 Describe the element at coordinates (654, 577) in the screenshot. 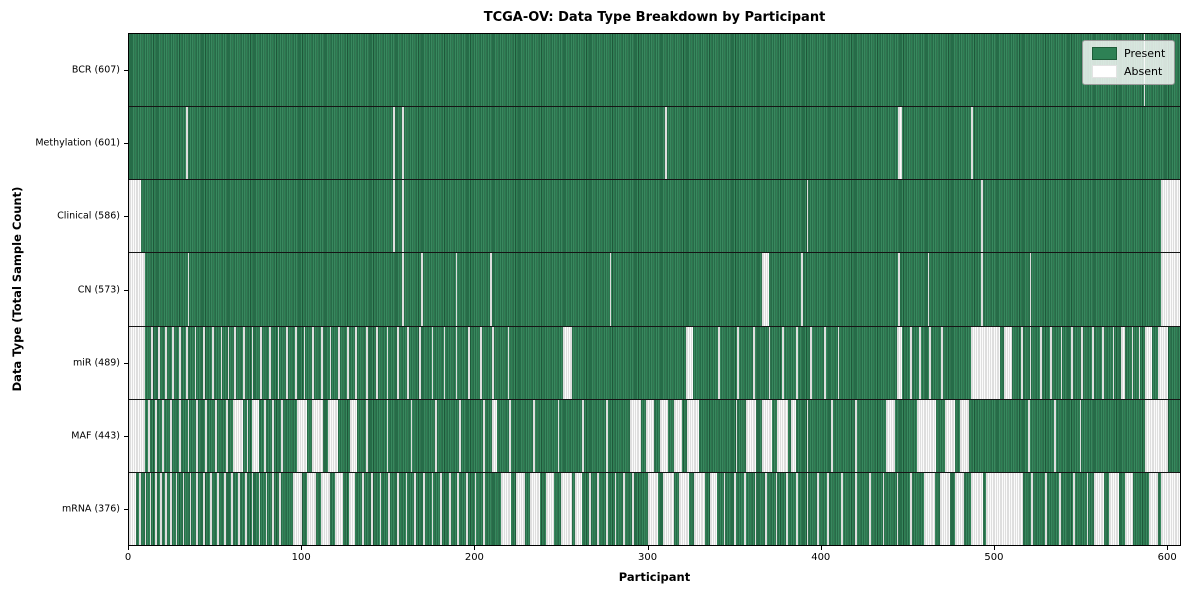

I see `x-axis-label: Participant` at that location.